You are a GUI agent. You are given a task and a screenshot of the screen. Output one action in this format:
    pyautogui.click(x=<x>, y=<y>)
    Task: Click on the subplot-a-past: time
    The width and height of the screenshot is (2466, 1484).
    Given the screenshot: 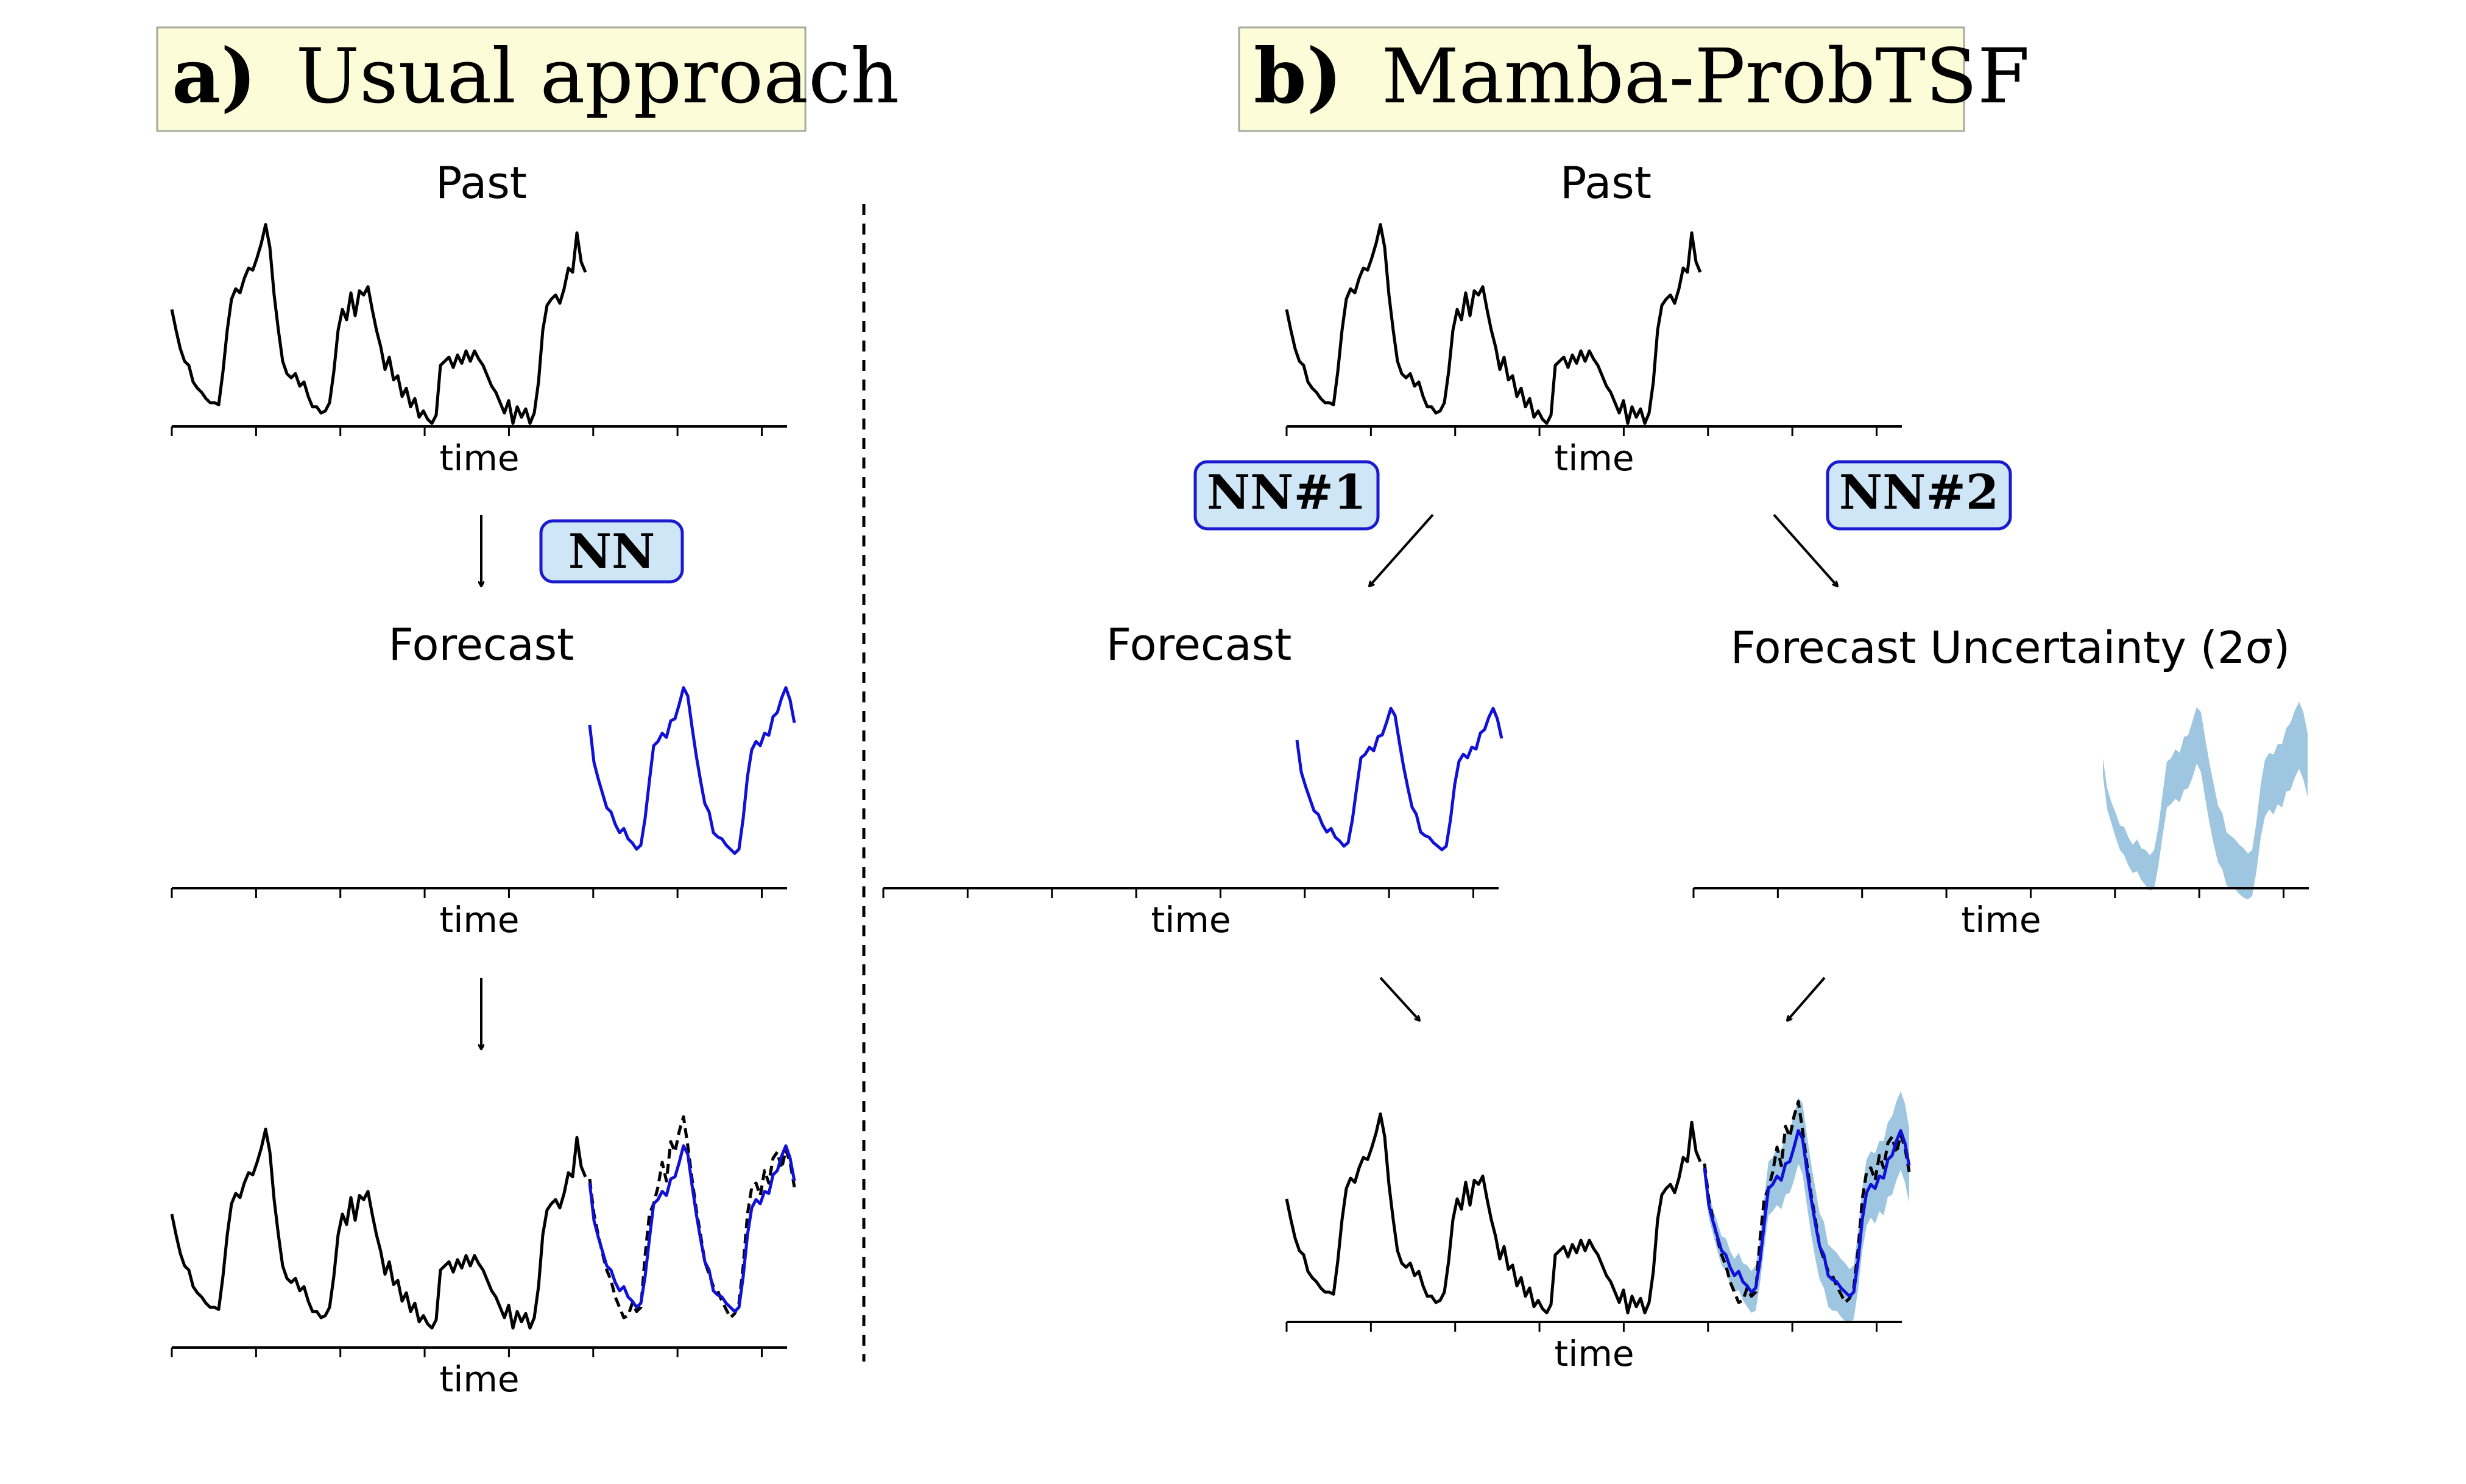 What is the action you would take?
    pyautogui.click(x=479, y=351)
    